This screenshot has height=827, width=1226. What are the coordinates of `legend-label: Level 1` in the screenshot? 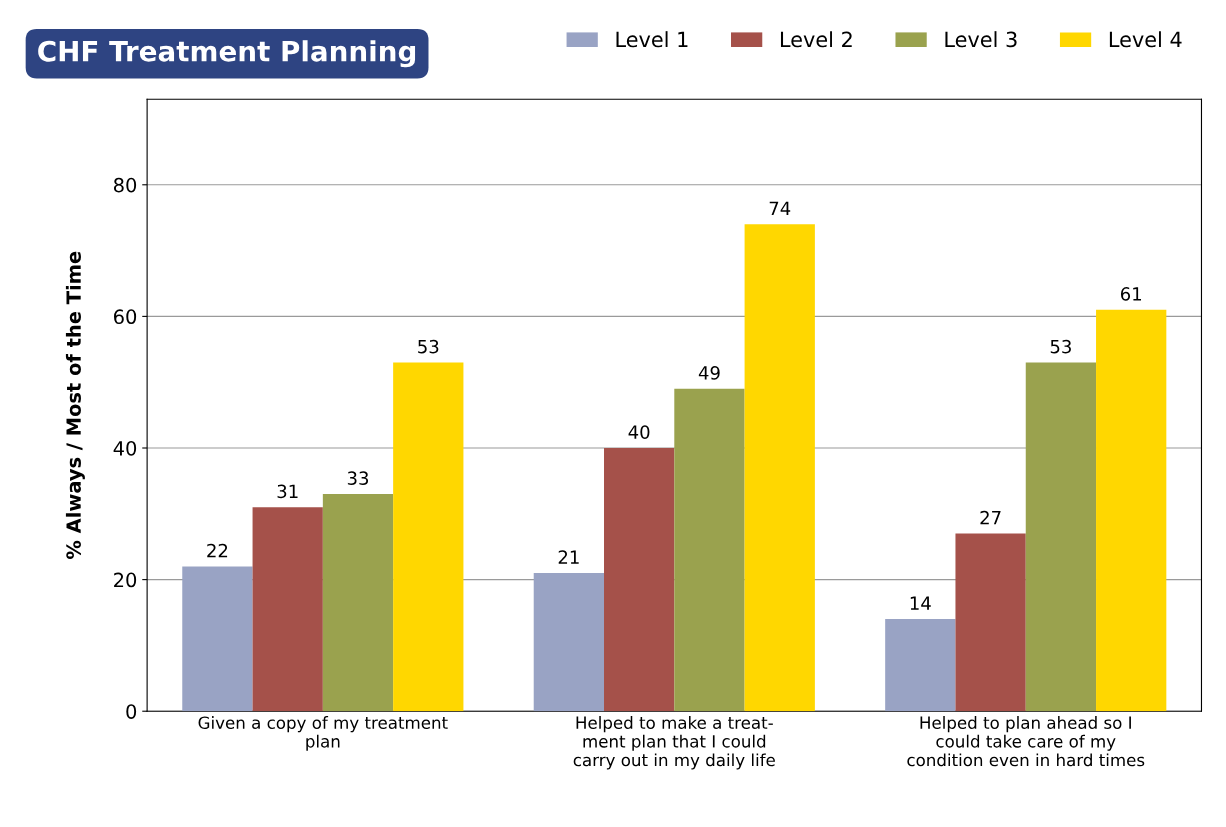 It's located at (652, 39).